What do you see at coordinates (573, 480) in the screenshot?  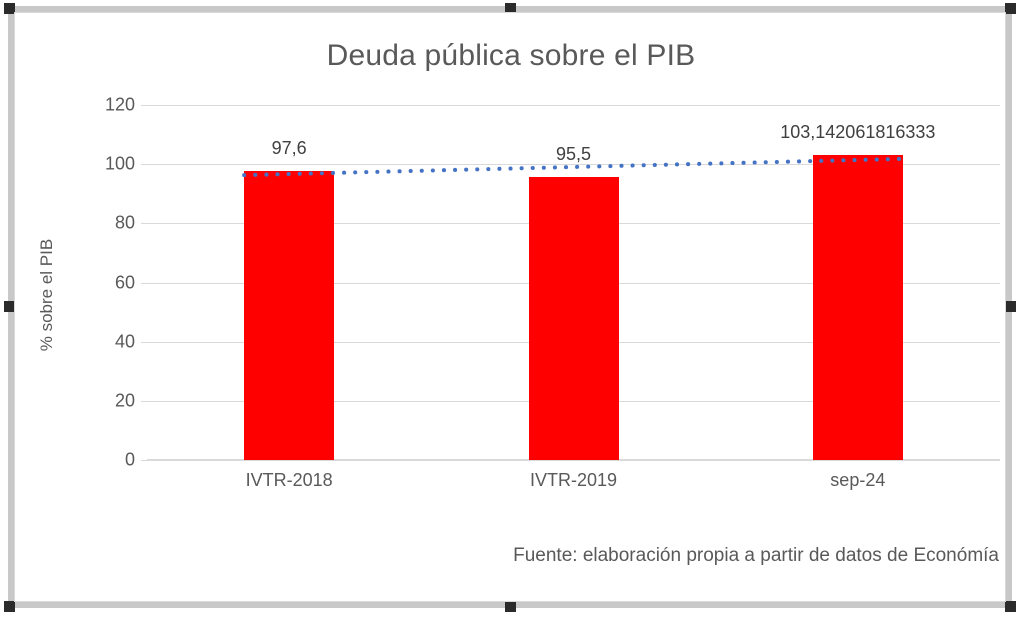 I see `x-axis-tick-label: IVTR-2019` at bounding box center [573, 480].